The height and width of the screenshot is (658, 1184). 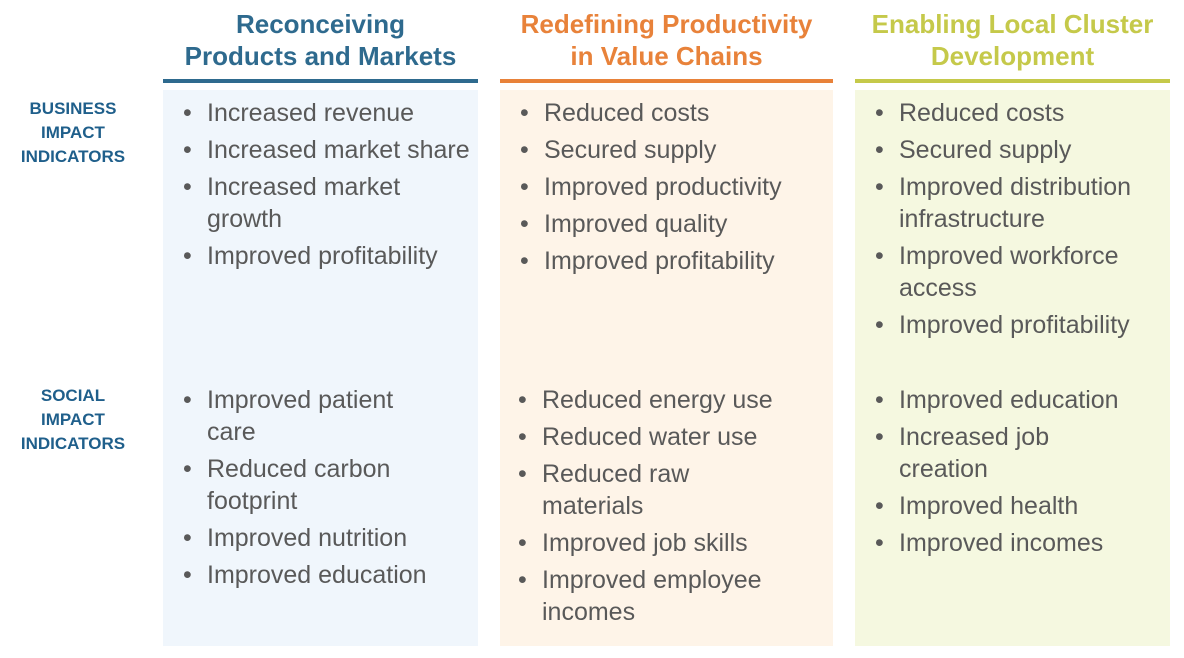 What do you see at coordinates (320, 40) in the screenshot?
I see `column-header-products: Reconceiving Products and Markets` at bounding box center [320, 40].